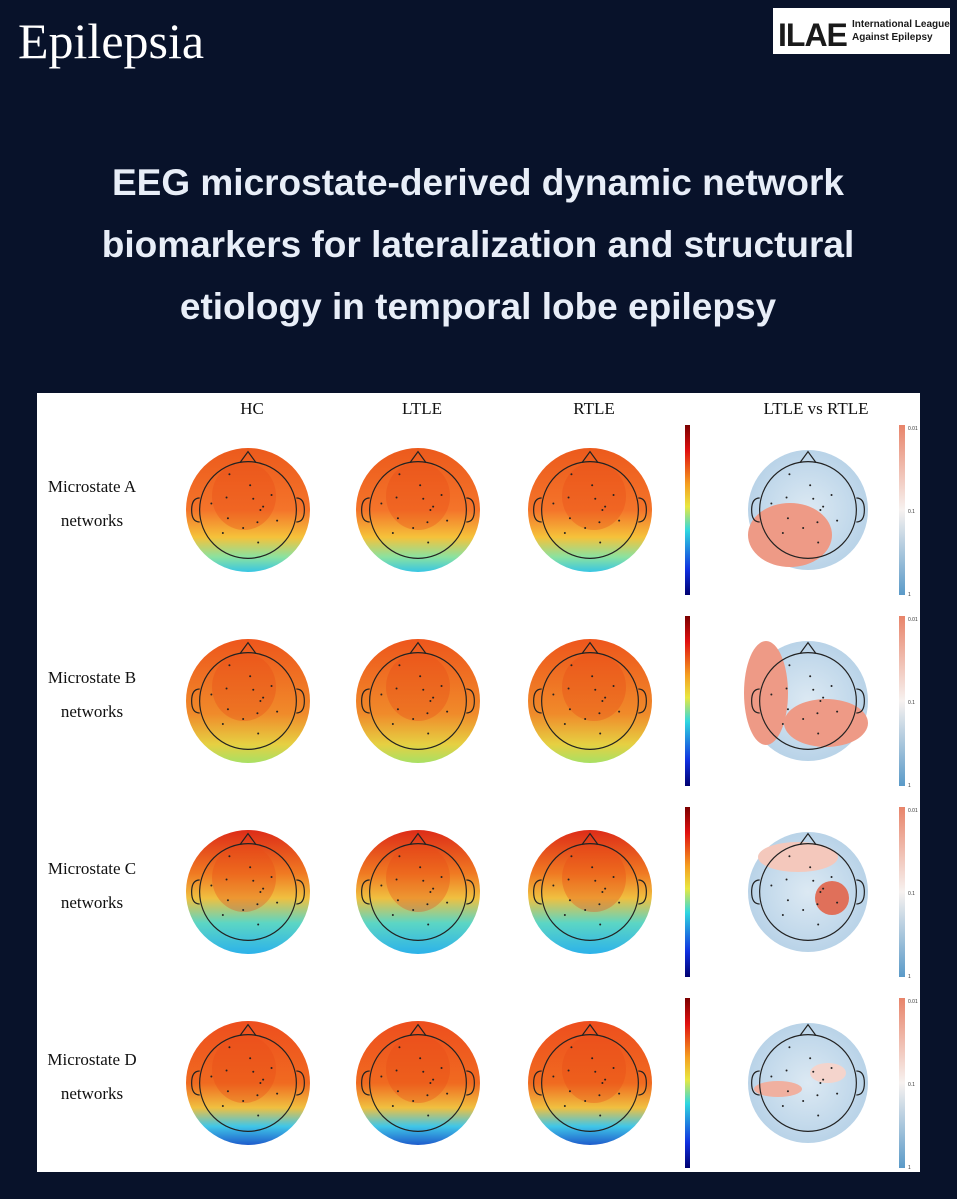 The height and width of the screenshot is (1199, 957). I want to click on difference-map, so click(808, 1083).